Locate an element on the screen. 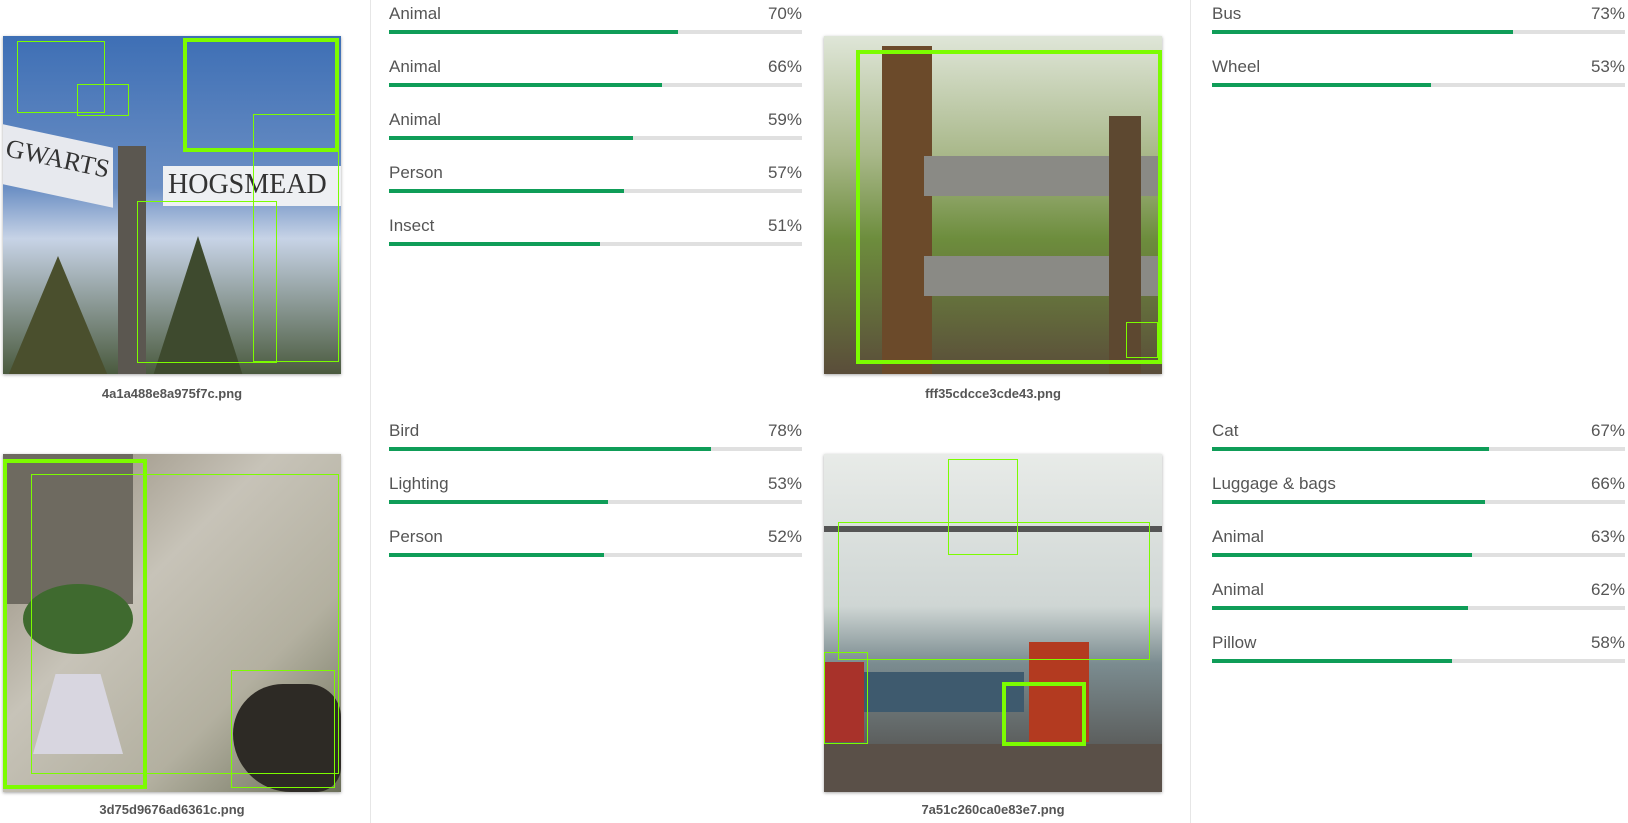 Image resolution: width=1628 pixels, height=823 pixels. label-row: Animal 63% is located at coordinates (1418, 549).